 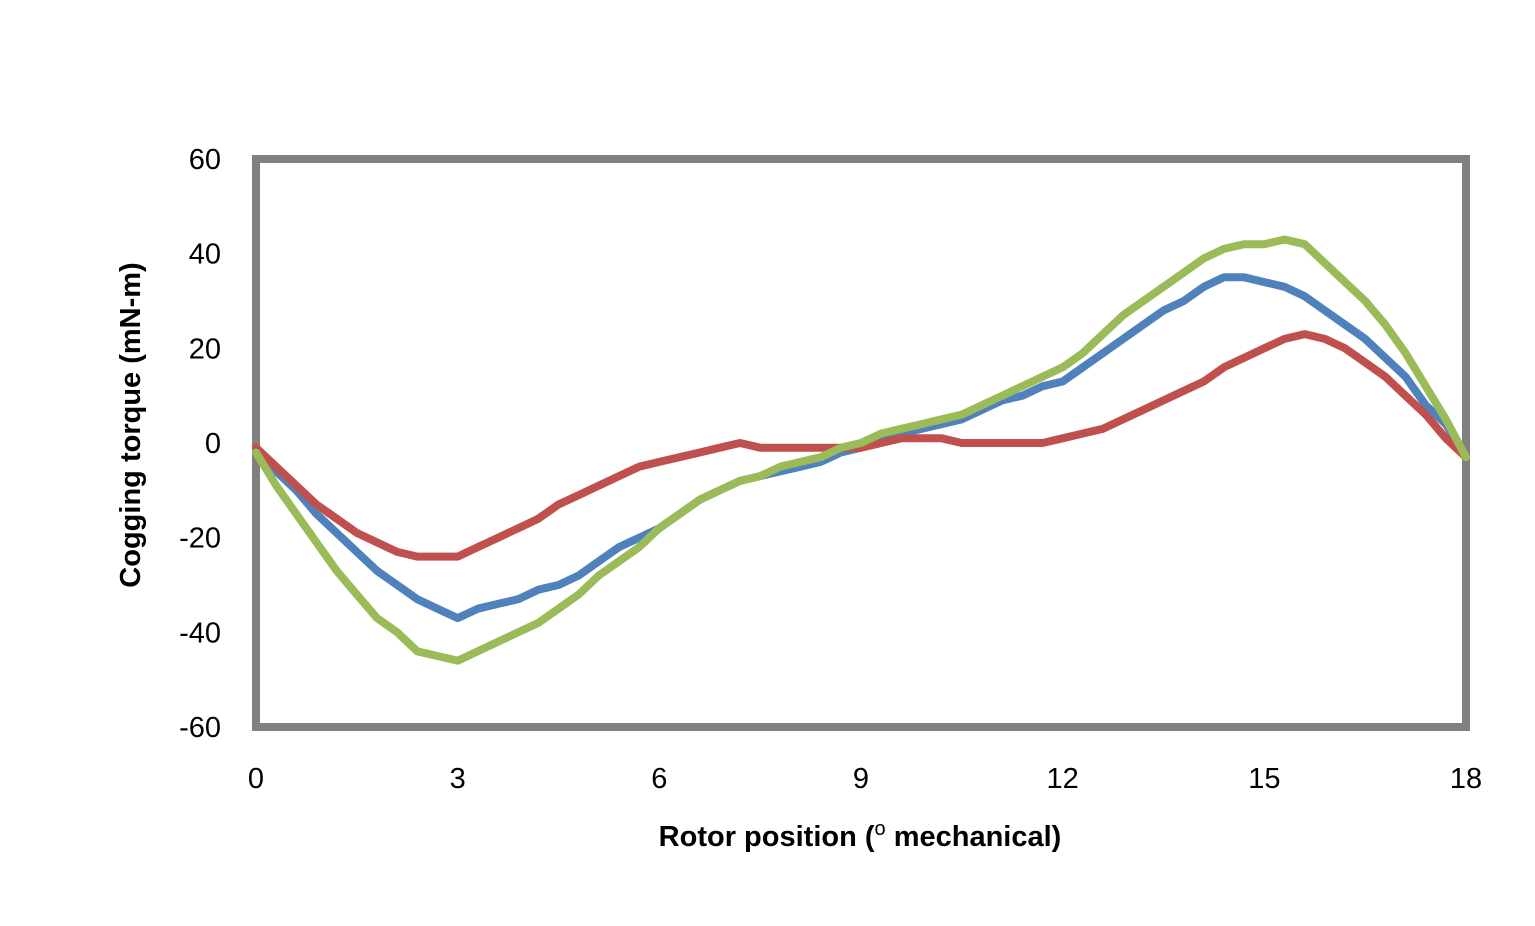 What do you see at coordinates (200, 539) in the screenshot?
I see `y-tick-label: -20` at bounding box center [200, 539].